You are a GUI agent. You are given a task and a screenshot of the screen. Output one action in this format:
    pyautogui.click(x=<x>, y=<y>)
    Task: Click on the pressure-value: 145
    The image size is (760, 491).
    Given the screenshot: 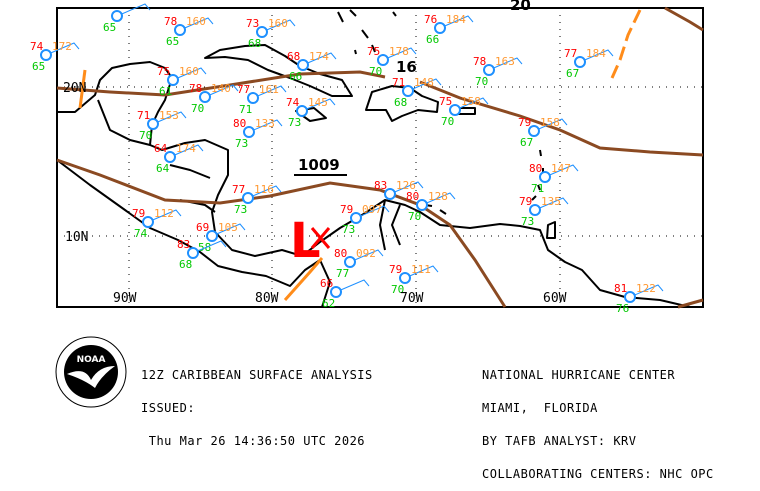 What is the action you would take?
    pyautogui.click(x=318, y=102)
    